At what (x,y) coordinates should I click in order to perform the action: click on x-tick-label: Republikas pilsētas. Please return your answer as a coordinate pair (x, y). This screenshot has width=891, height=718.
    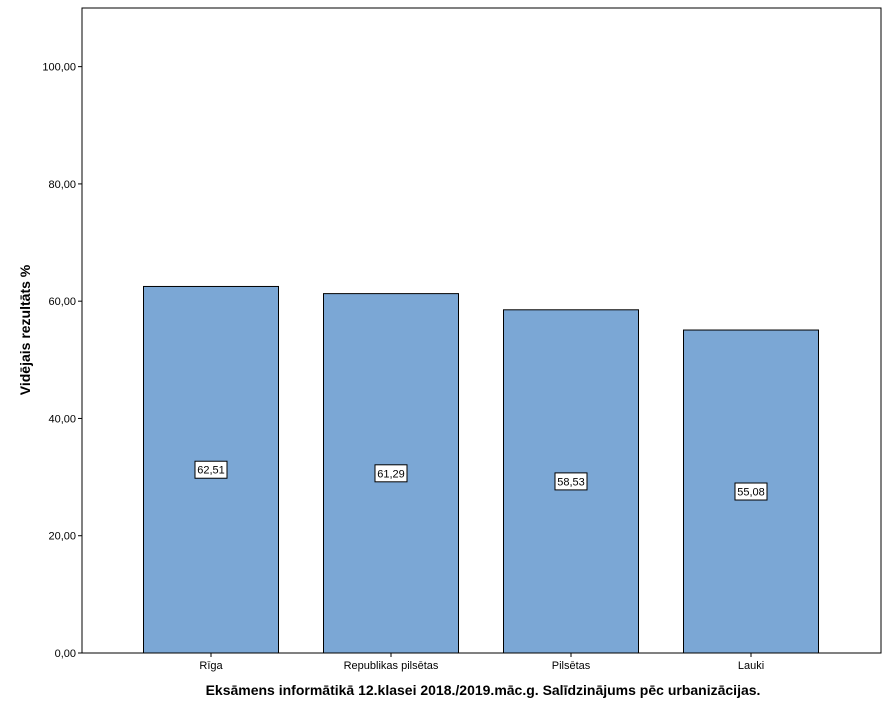
    Looking at the image, I should click on (391, 666).